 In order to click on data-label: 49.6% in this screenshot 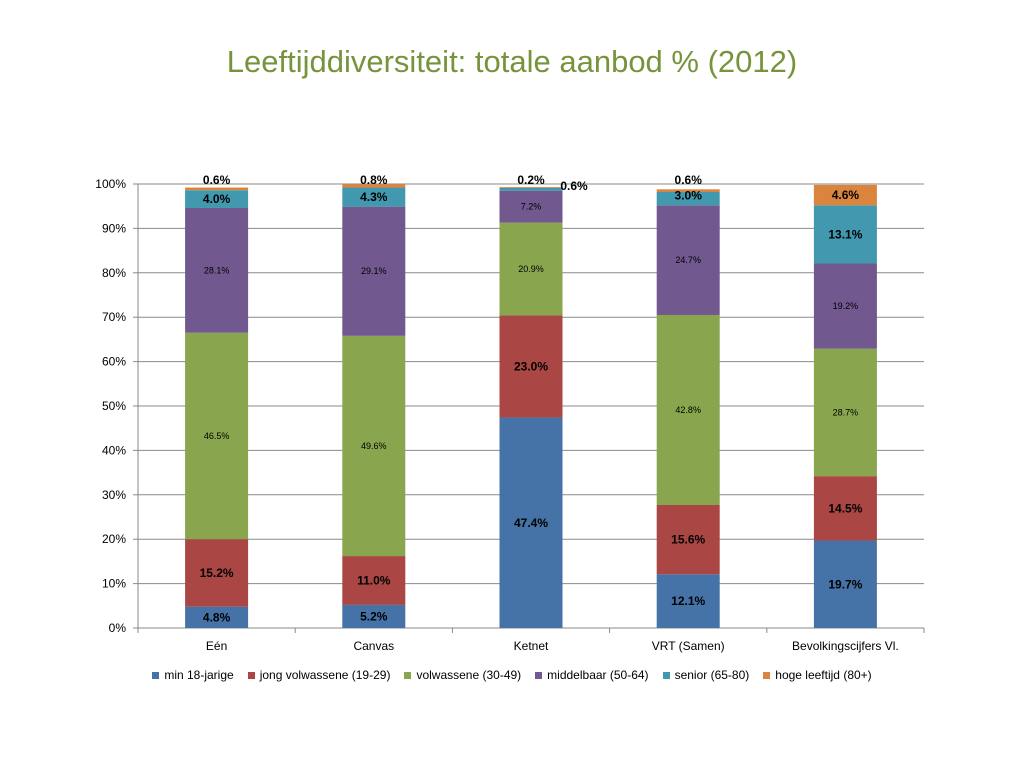, I will do `click(374, 446)`.